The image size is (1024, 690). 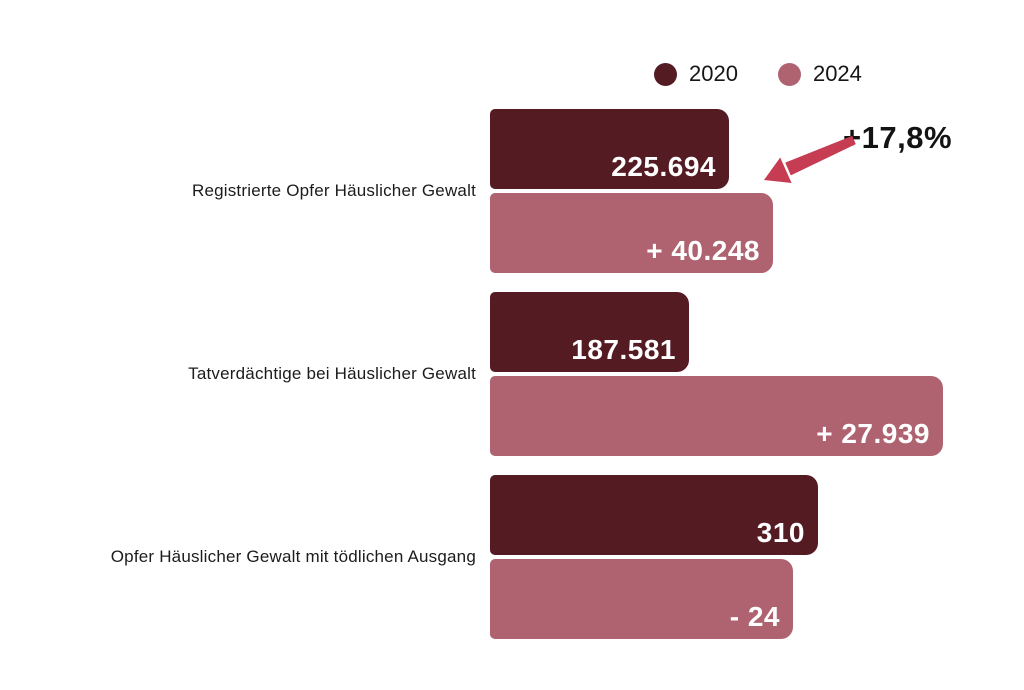 I want to click on bar-pair: 225.694 + 40.248, so click(x=631, y=191).